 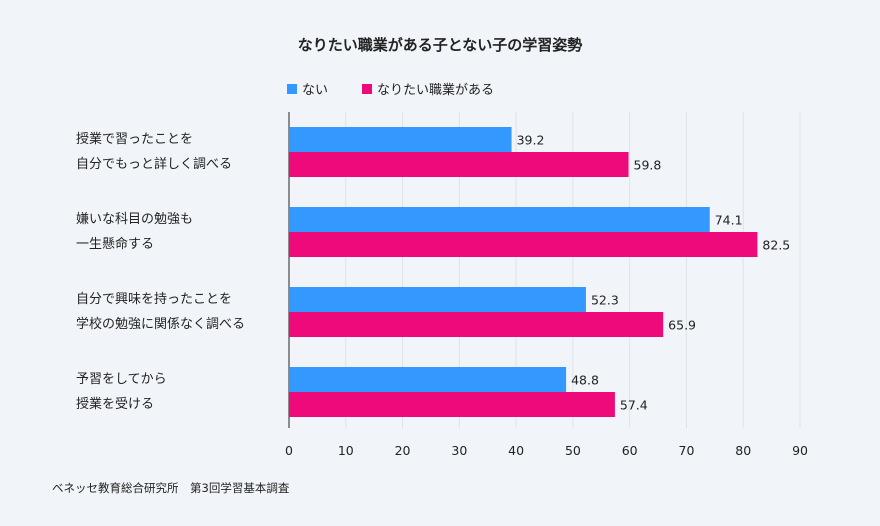 I want to click on legend: ない なりたい職業がある, so click(x=390, y=90).